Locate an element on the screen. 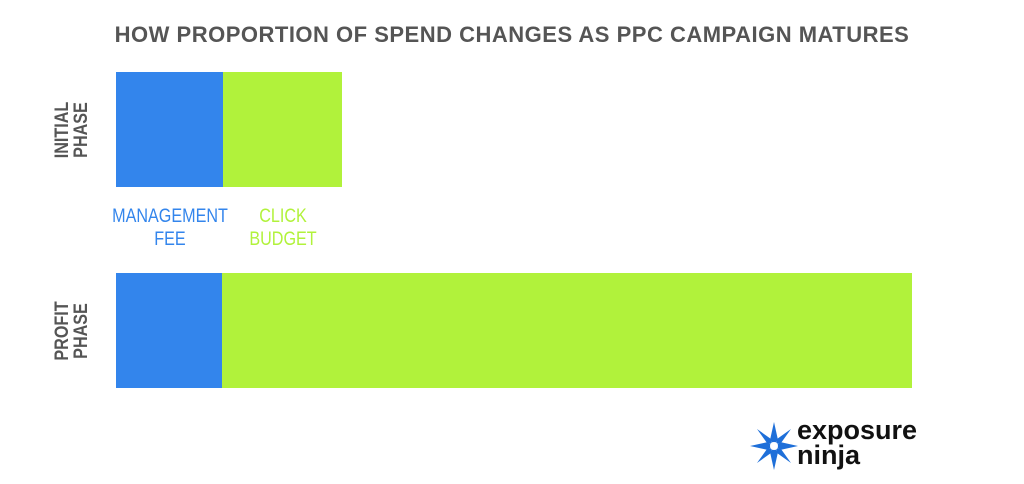  logo-text: exposure ninja is located at coordinates (857, 442).